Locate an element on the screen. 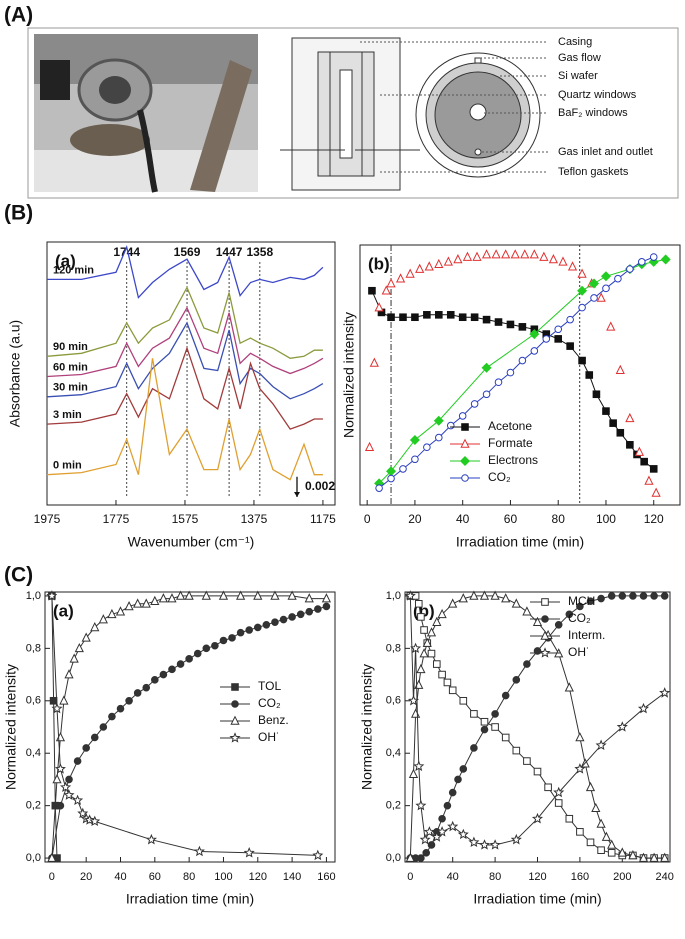 The height and width of the screenshot is (939, 685). x-tick-label: 60 is located at coordinates (155, 877).